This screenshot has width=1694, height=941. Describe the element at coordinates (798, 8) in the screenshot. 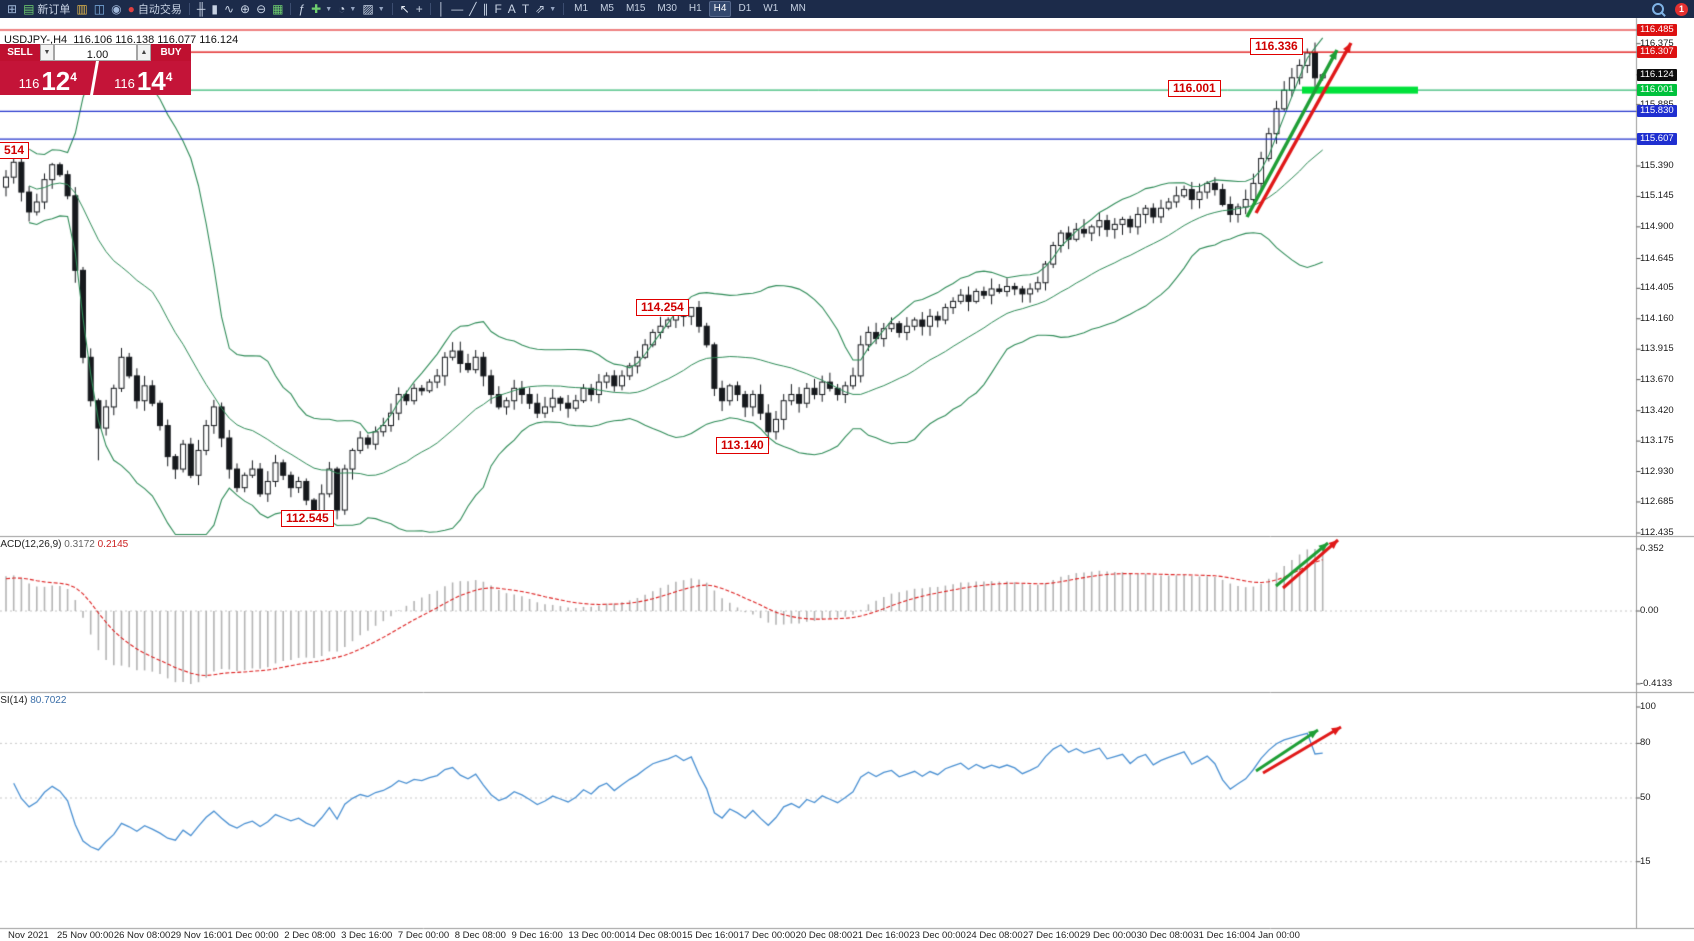

I see `tf-button-MN: MN` at that location.